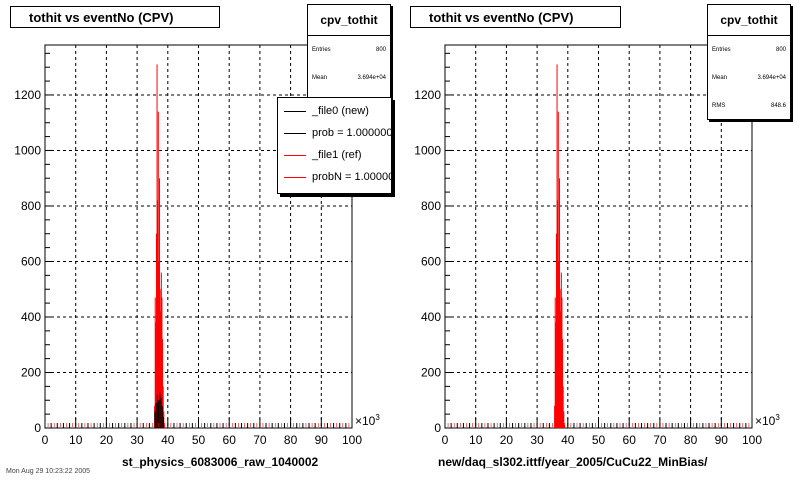 The image size is (800, 480). Describe the element at coordinates (630, 440) in the screenshot. I see `right-x-tick-label-6: 60` at that location.